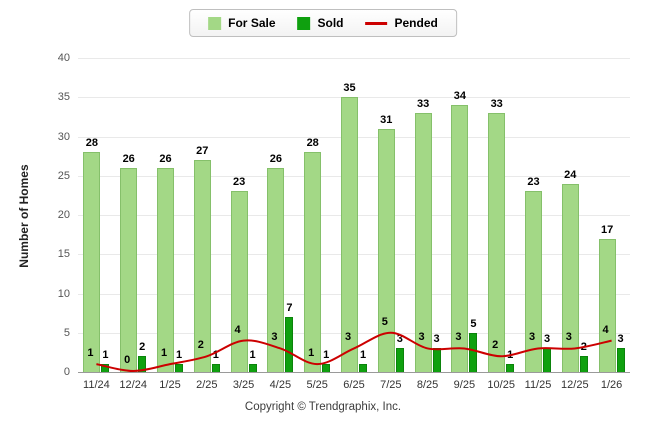 This screenshot has height=434, width=646. I want to click on y-axis-tick-label: 5, so click(66, 332).